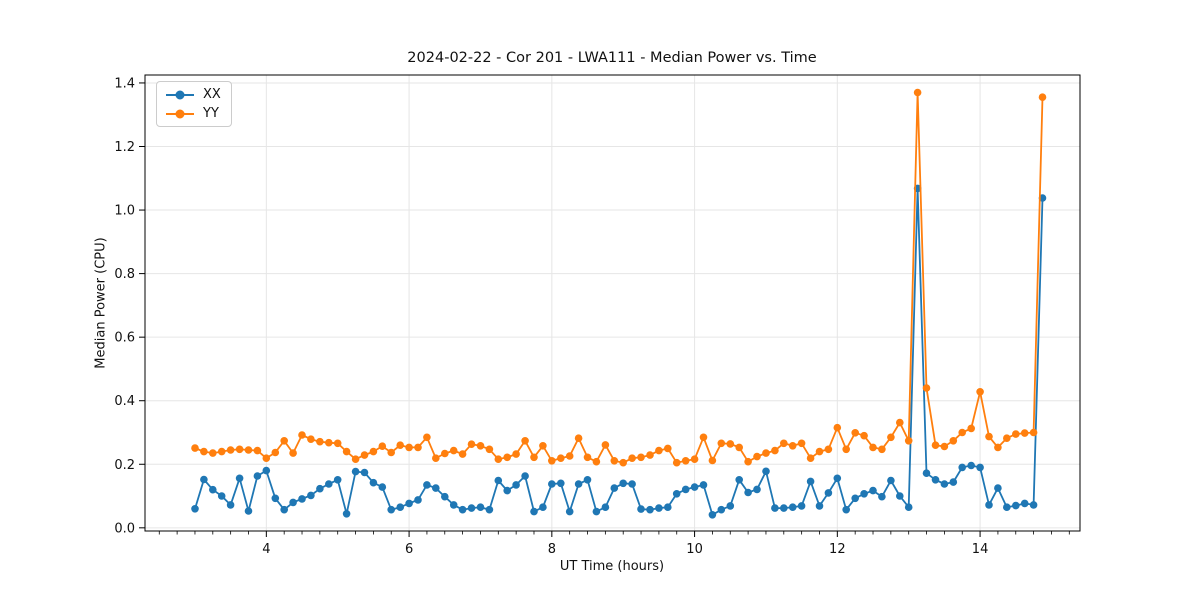 Image resolution: width=1200 pixels, height=600 pixels. I want to click on legend-line-xx-icon, so click(180, 94).